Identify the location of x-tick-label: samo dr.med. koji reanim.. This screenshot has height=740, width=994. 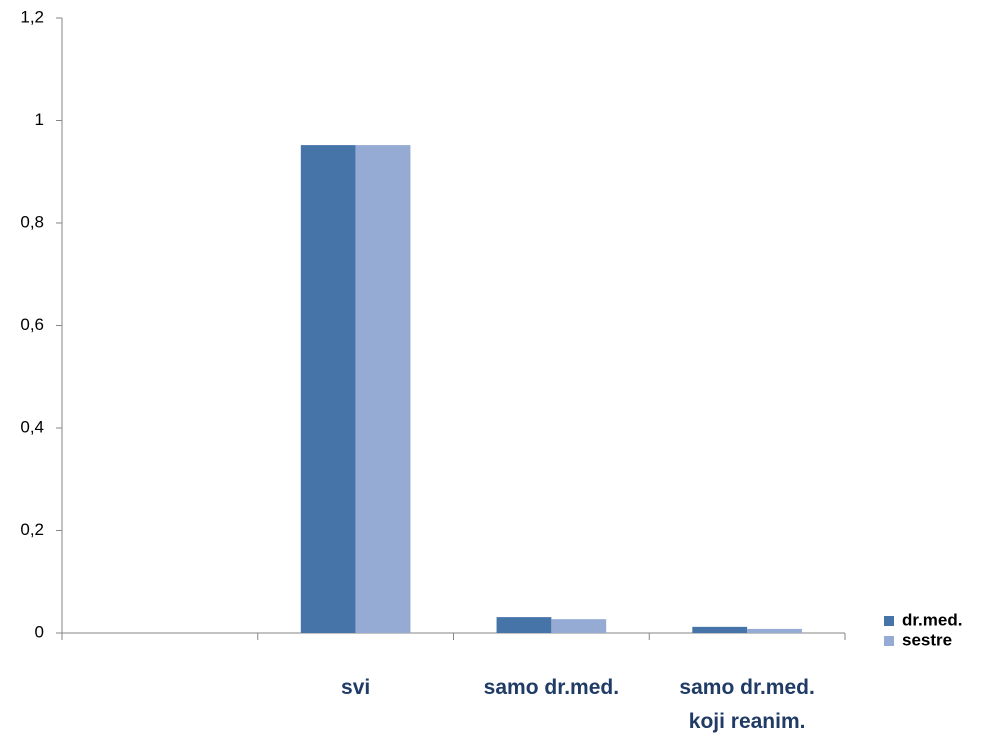
(746, 704).